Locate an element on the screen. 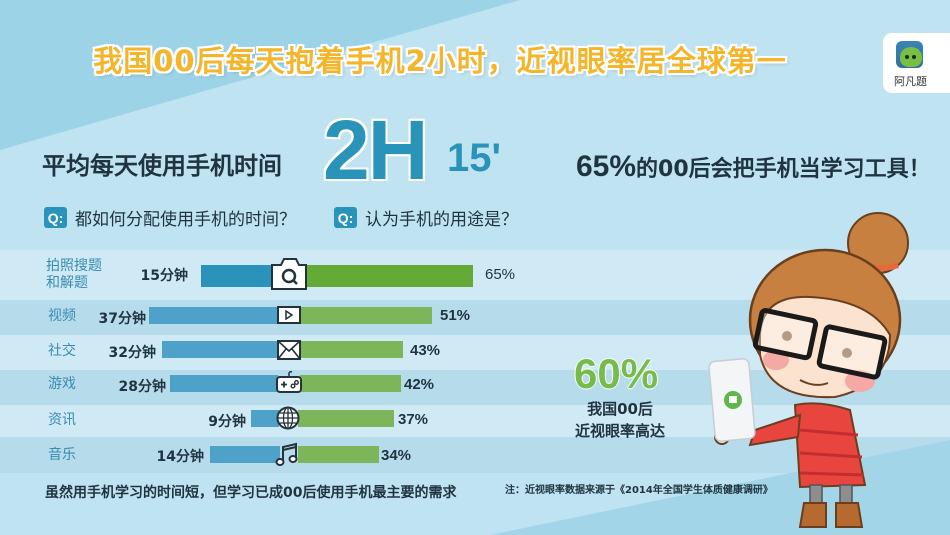 Image resolution: width=950 pixels, height=535 pixels. pct-value: 34% is located at coordinates (396, 455).